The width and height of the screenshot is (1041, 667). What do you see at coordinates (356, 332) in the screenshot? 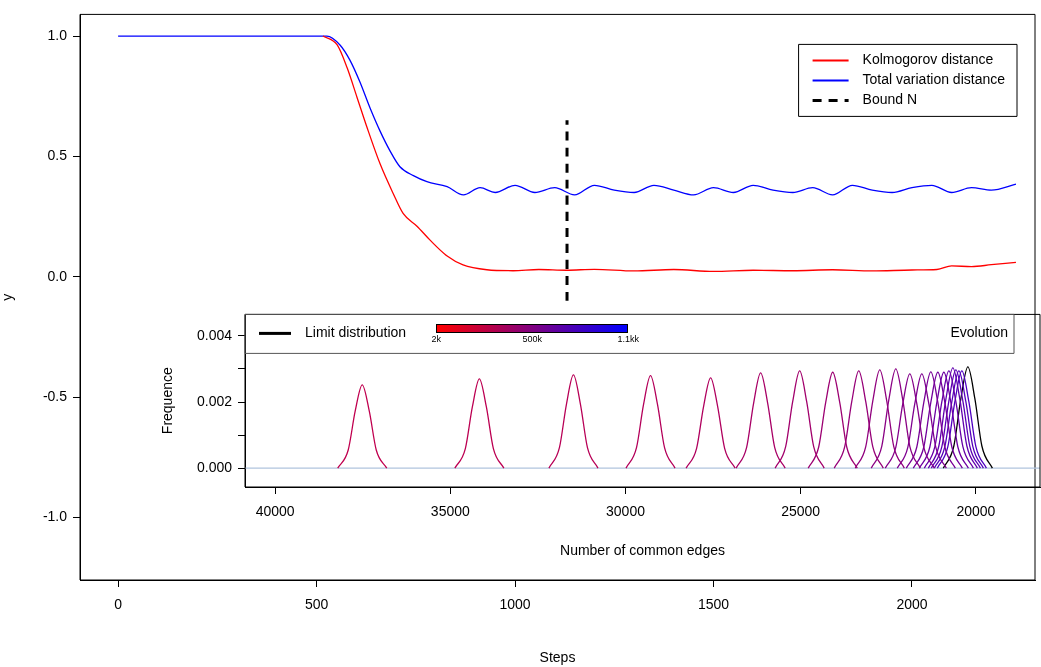
I see `legend-label: Limit distribution` at bounding box center [356, 332].